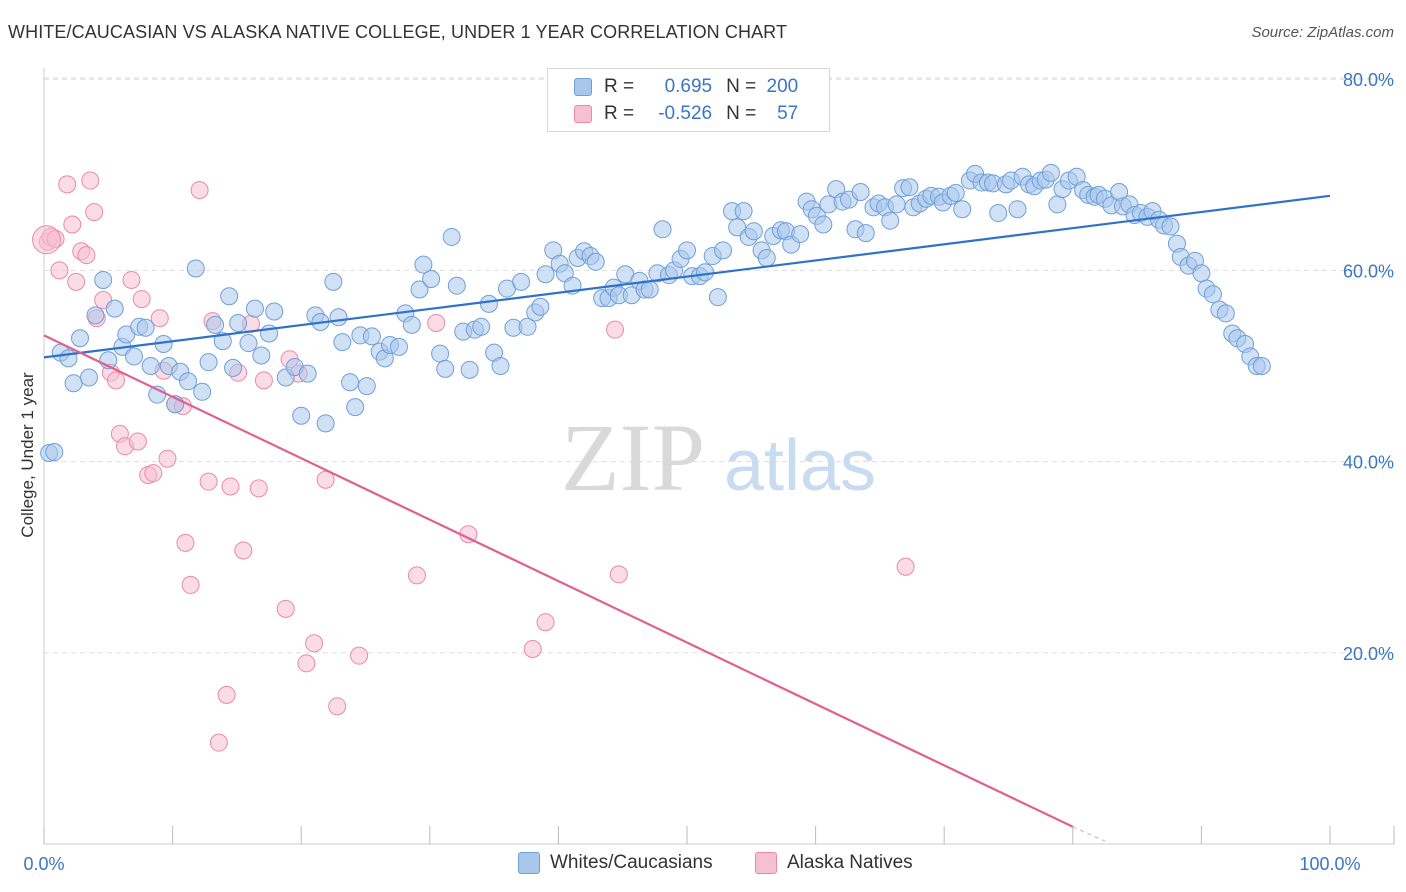 This screenshot has height=892, width=1406. Describe the element at coordinates (800, 466) in the screenshot. I see `watermark-atlas: atlas` at that location.